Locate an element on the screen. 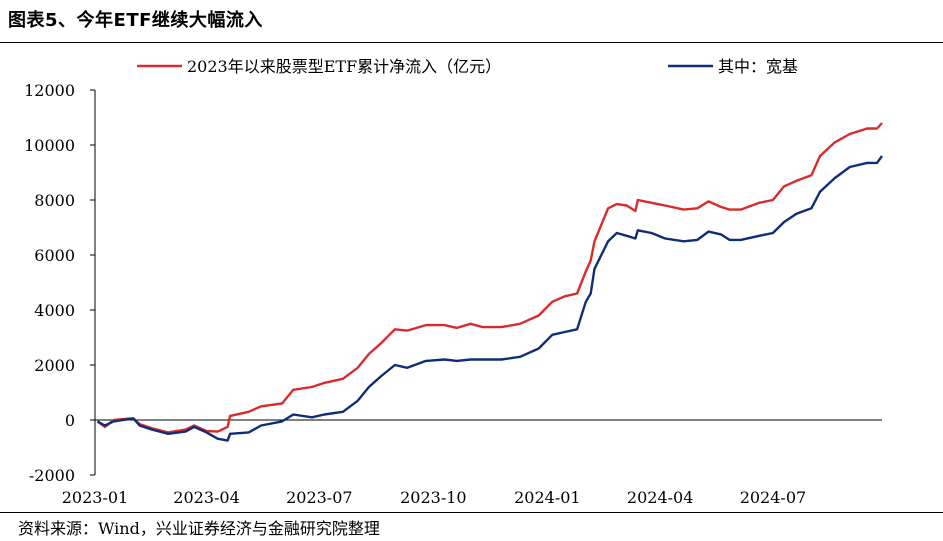 The width and height of the screenshot is (943, 541). page-title: 图表5、今年ETF继续大幅流入 is located at coordinates (135, 20).